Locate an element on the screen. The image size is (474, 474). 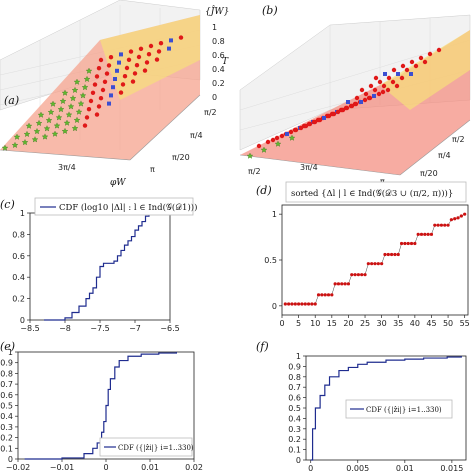
d-ytick-label: 1 is located at coordinates (274, 214).